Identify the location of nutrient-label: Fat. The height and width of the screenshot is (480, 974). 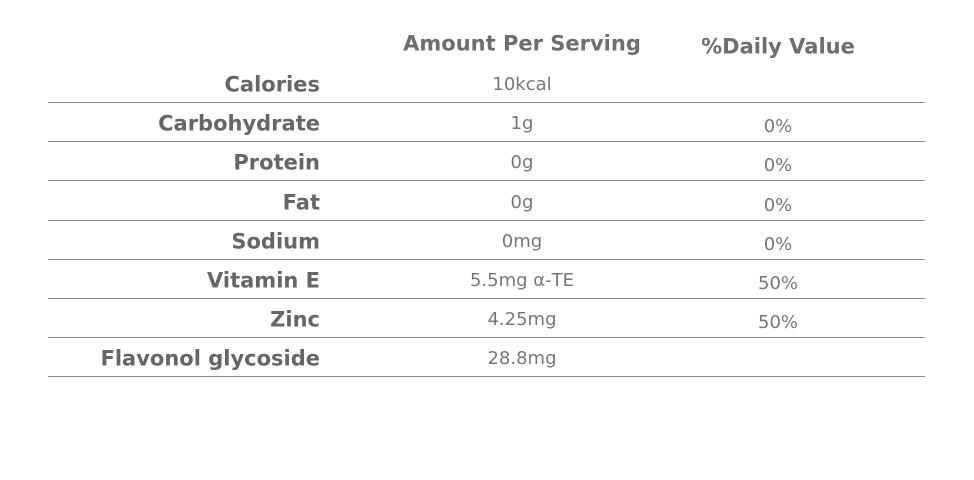
(301, 202).